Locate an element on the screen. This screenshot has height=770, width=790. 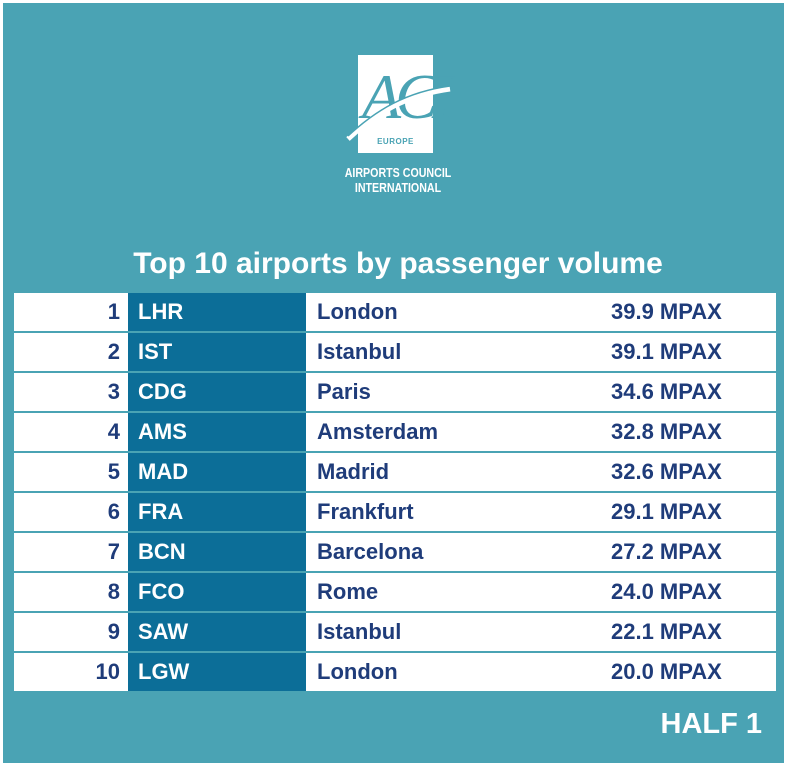
passenger-volume-cell: 24.0 MPAX is located at coordinates (666, 591).